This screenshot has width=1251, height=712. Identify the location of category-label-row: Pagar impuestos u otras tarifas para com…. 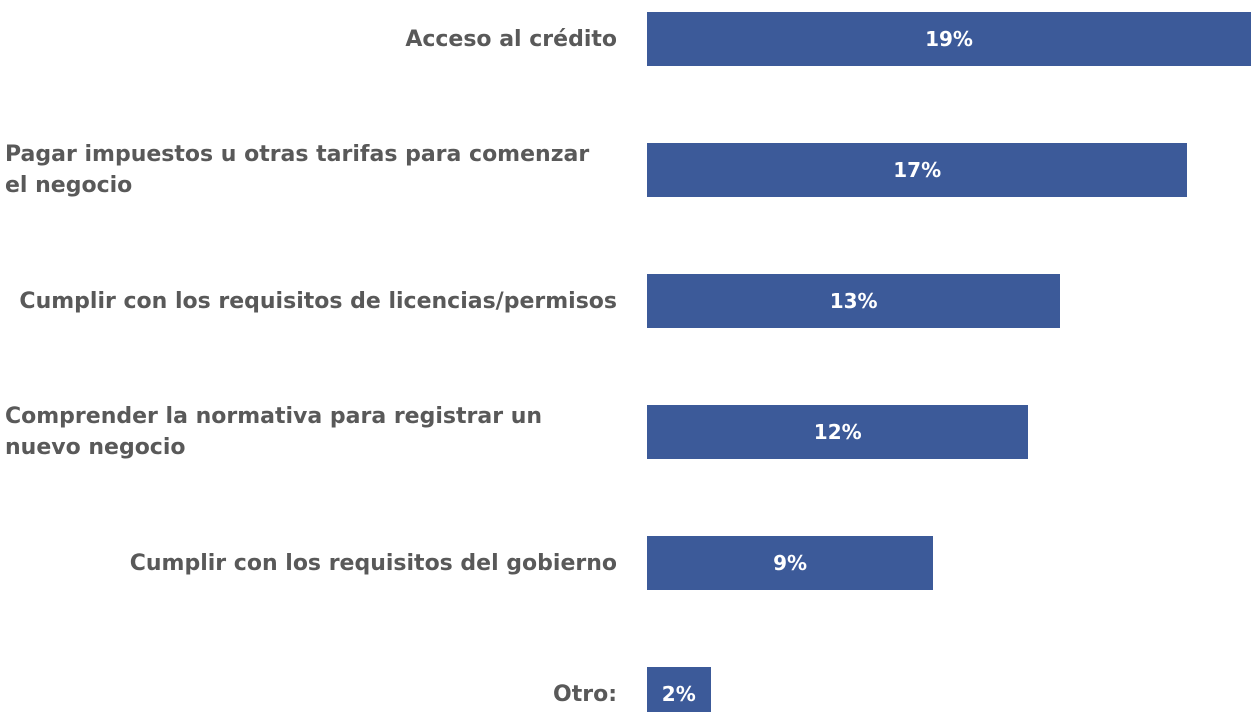
(308, 170).